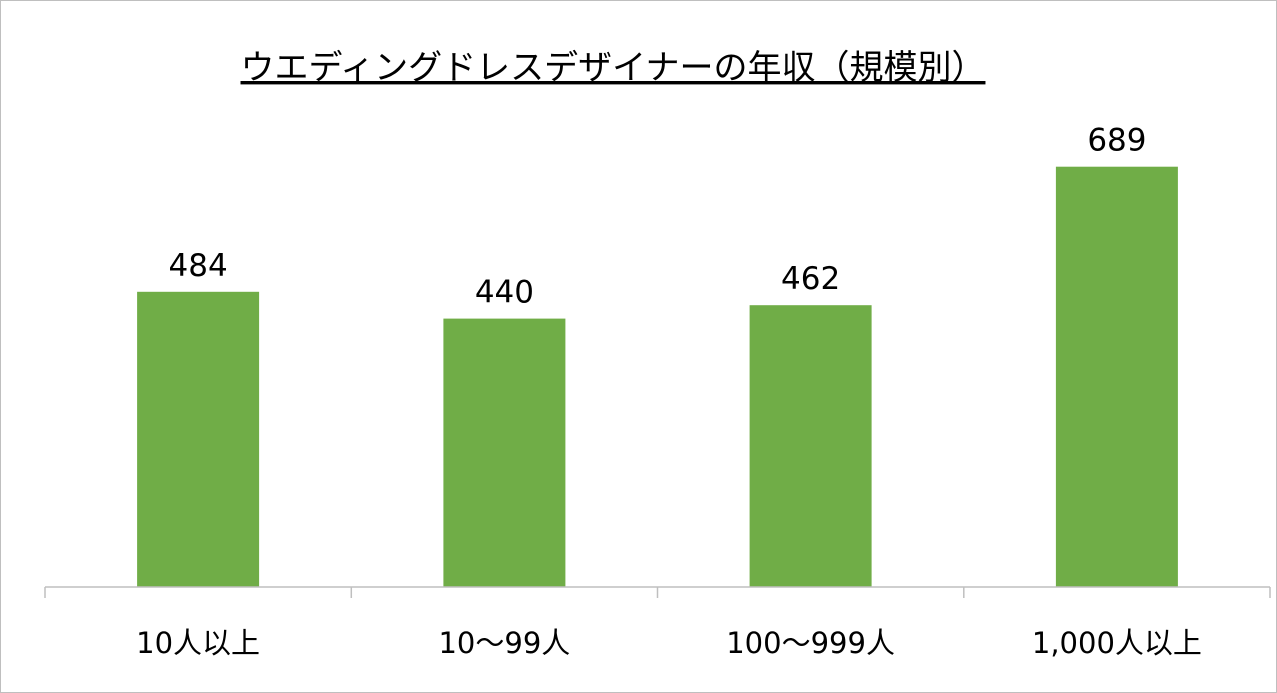 The image size is (1277, 693). I want to click on x-tick-label-2: 10〜99人, so click(504, 643).